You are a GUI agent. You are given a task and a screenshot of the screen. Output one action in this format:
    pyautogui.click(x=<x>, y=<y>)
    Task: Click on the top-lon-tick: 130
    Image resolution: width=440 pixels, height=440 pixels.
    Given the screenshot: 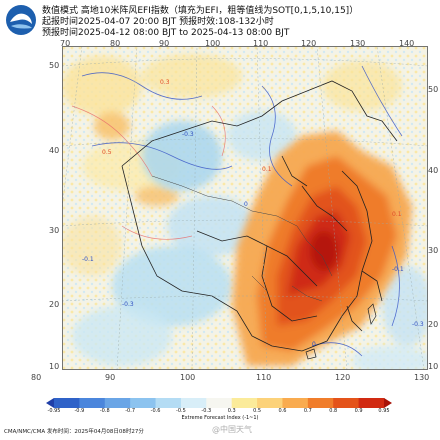 What is the action you would take?
    pyautogui.click(x=358, y=43)
    